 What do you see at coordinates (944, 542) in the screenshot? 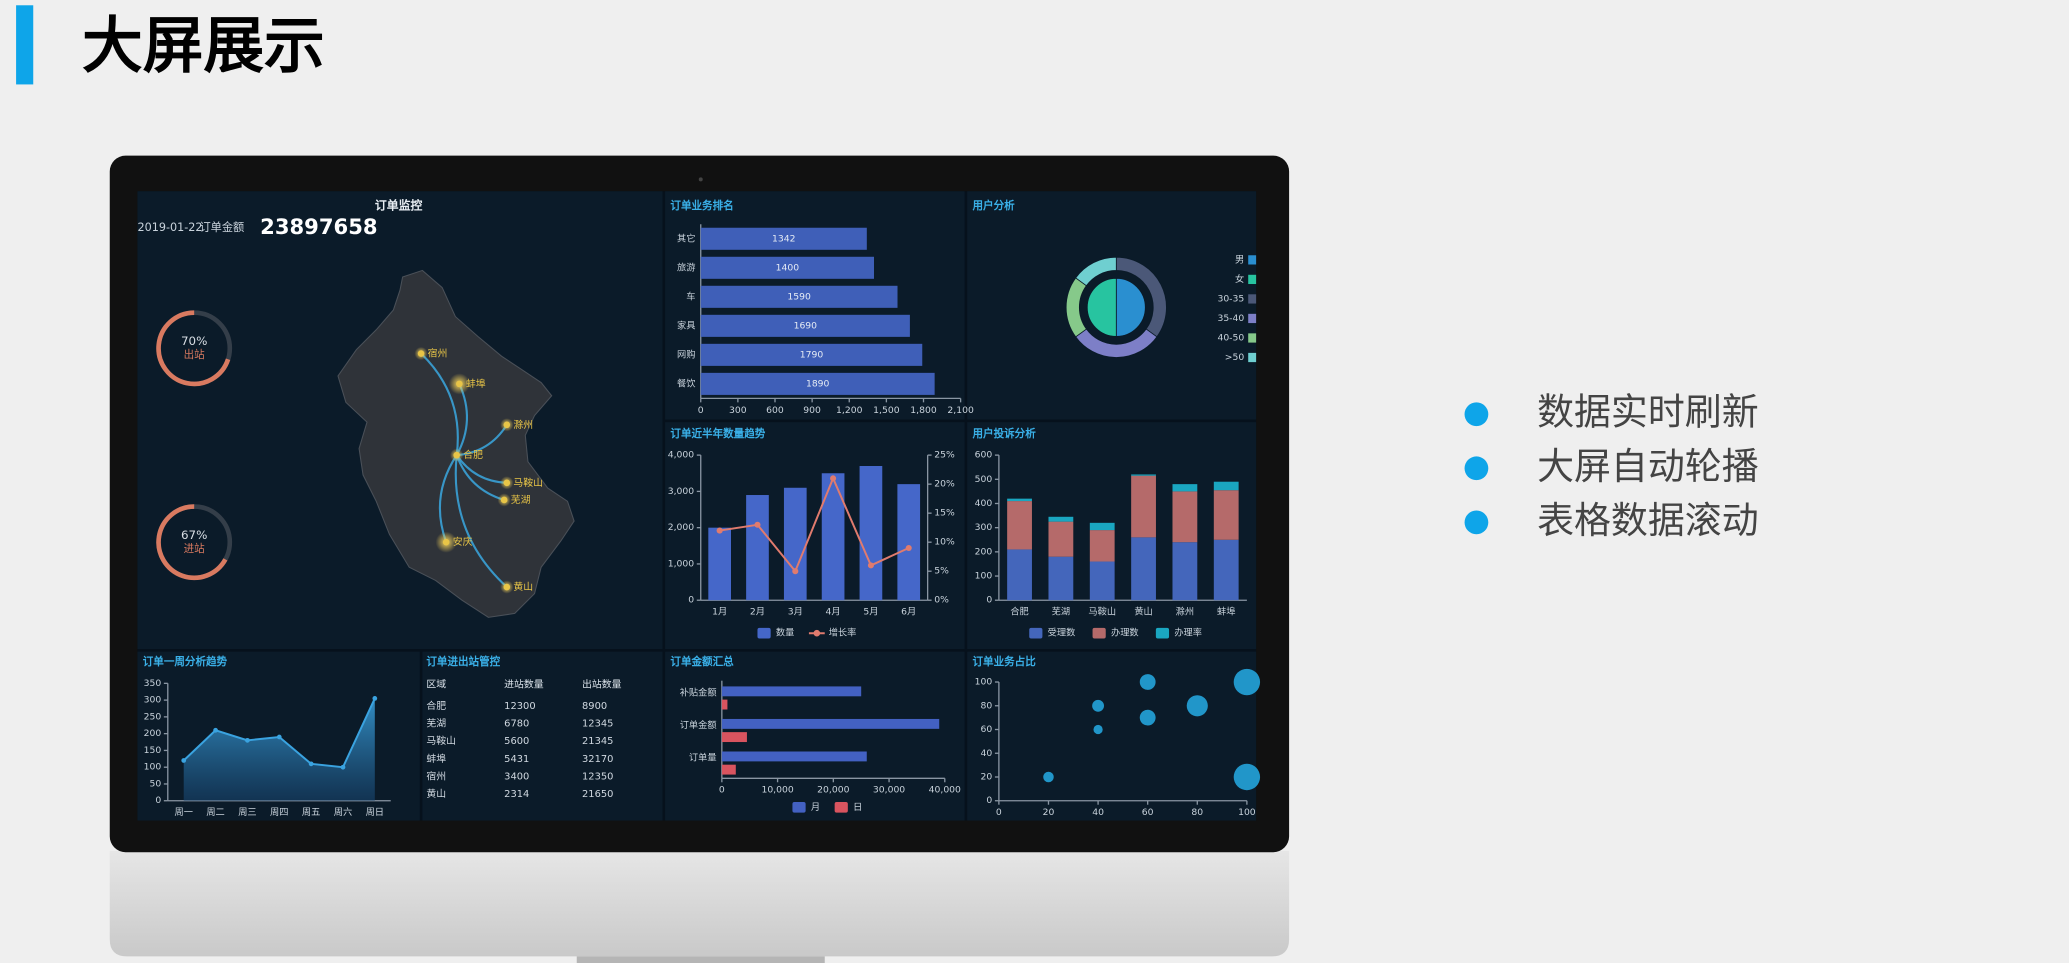
I see `y-tick-label: 10%` at bounding box center [944, 542].